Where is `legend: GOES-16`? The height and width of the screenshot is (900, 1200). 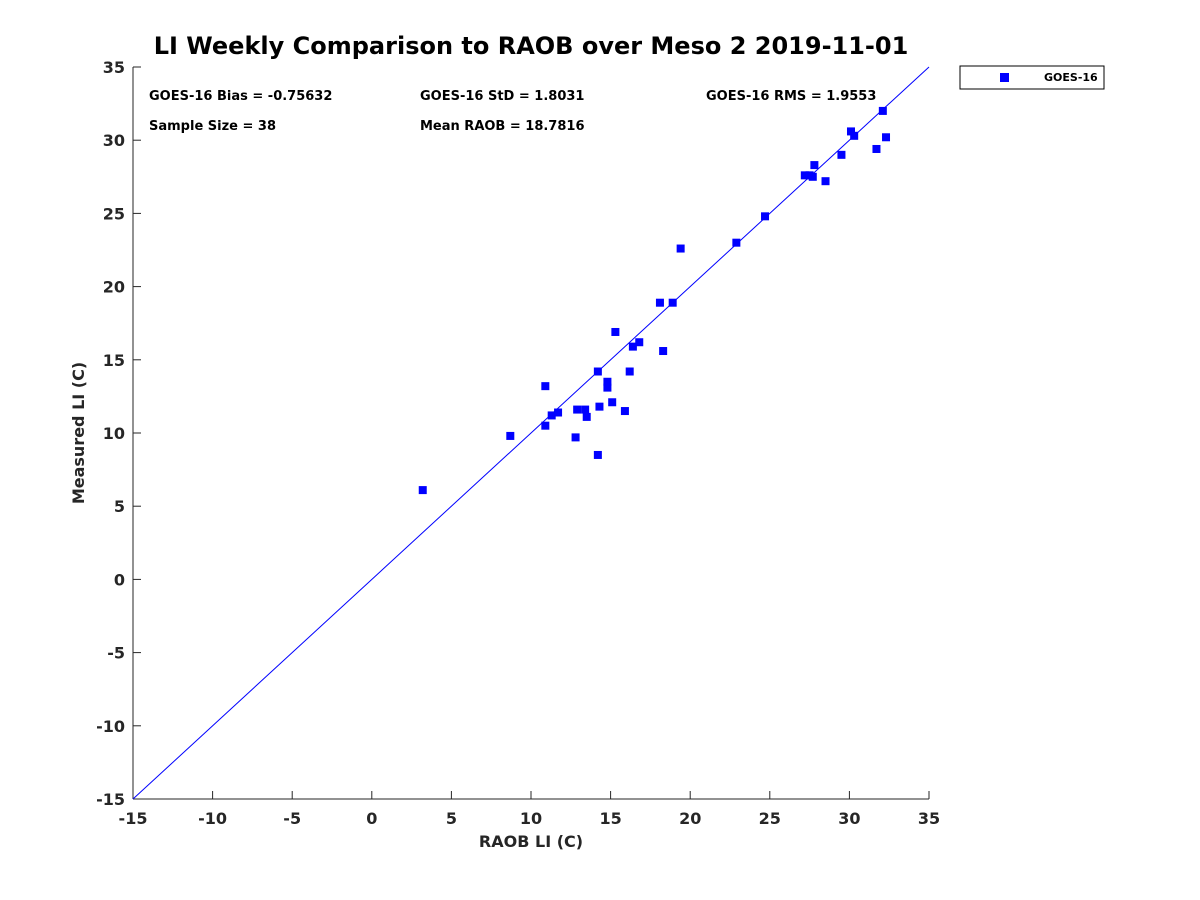
legend: GOES-16 is located at coordinates (1032, 77).